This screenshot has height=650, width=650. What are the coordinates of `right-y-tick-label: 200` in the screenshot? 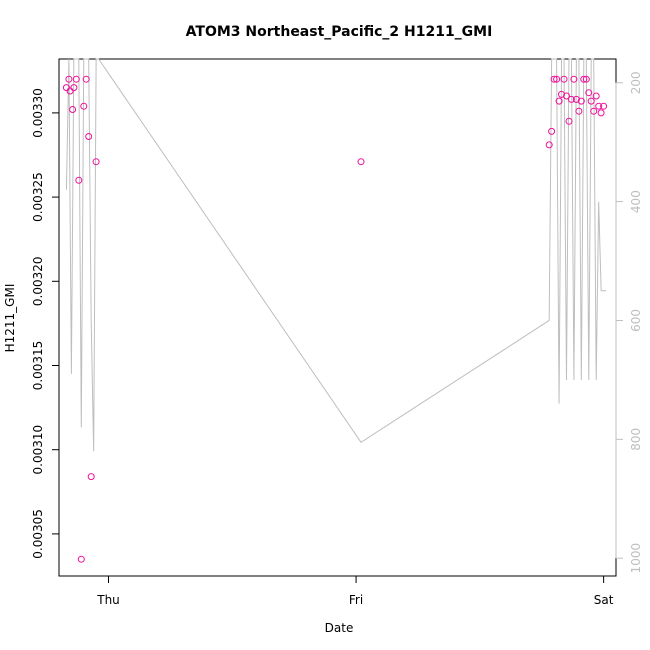 It's located at (636, 82).